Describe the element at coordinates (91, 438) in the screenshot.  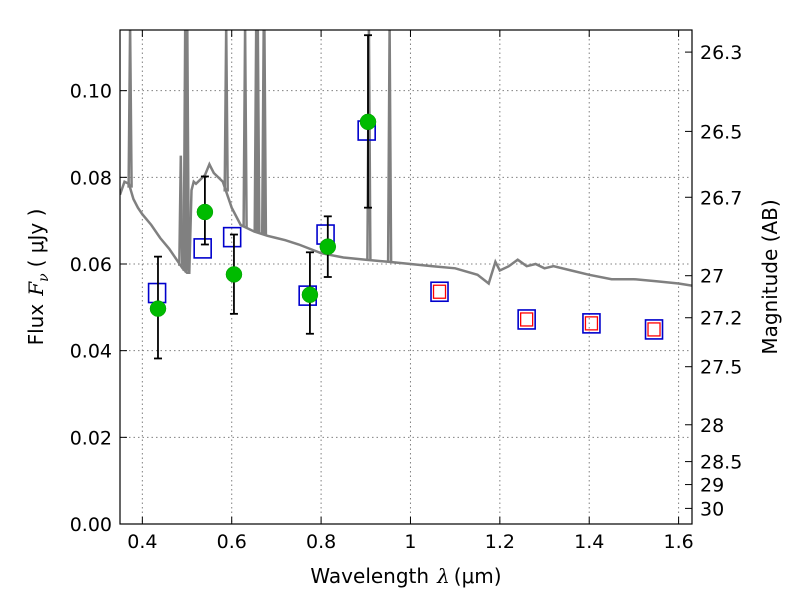
I see `y-tick-label: 0.02` at that location.